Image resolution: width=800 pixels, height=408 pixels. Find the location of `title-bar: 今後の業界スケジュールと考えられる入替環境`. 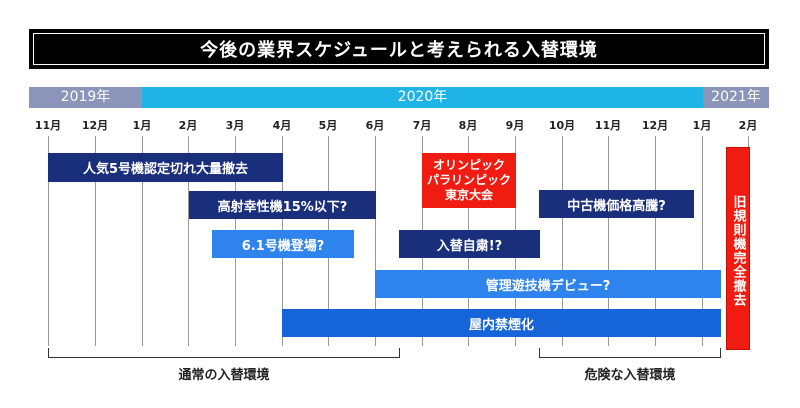

title-bar: 今後の業界スケジュールと考えられる入替環境 is located at coordinates (399, 49).